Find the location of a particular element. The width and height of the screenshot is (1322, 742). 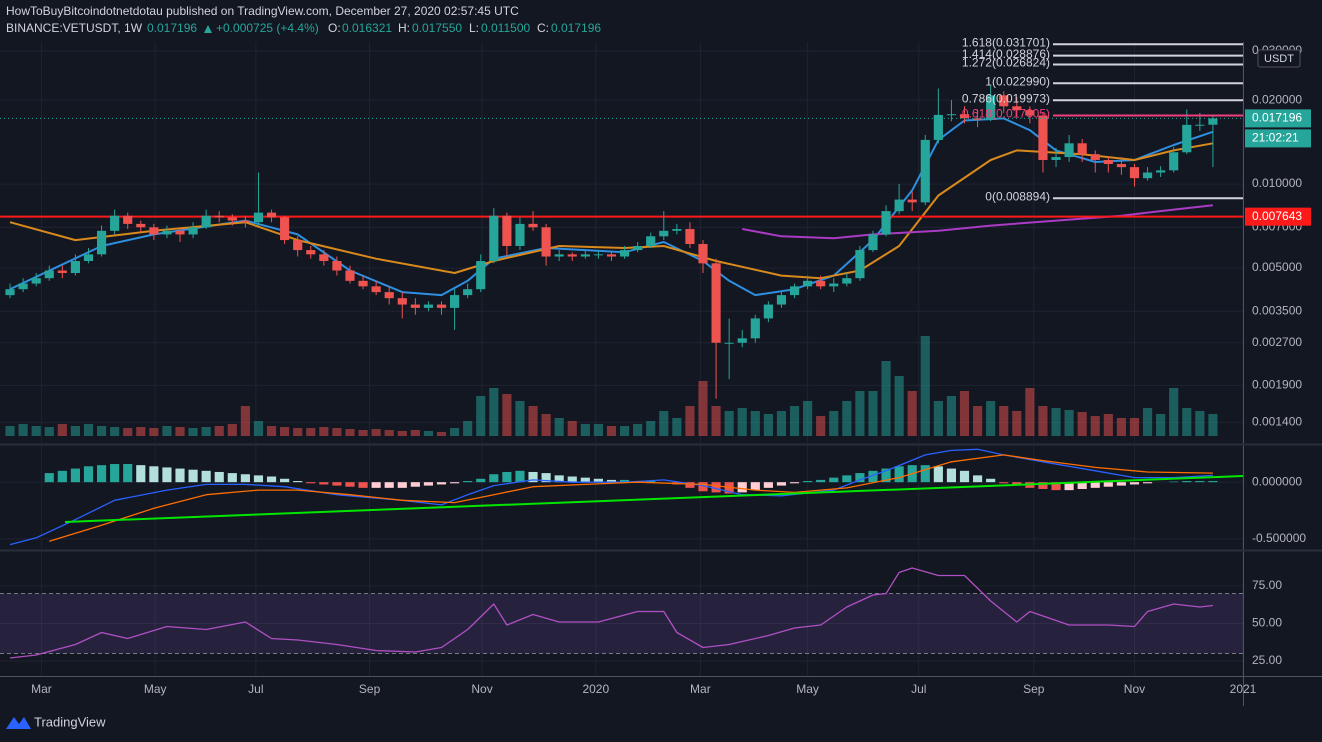

y-tick-label: -0.500000 is located at coordinates (1279, 538).